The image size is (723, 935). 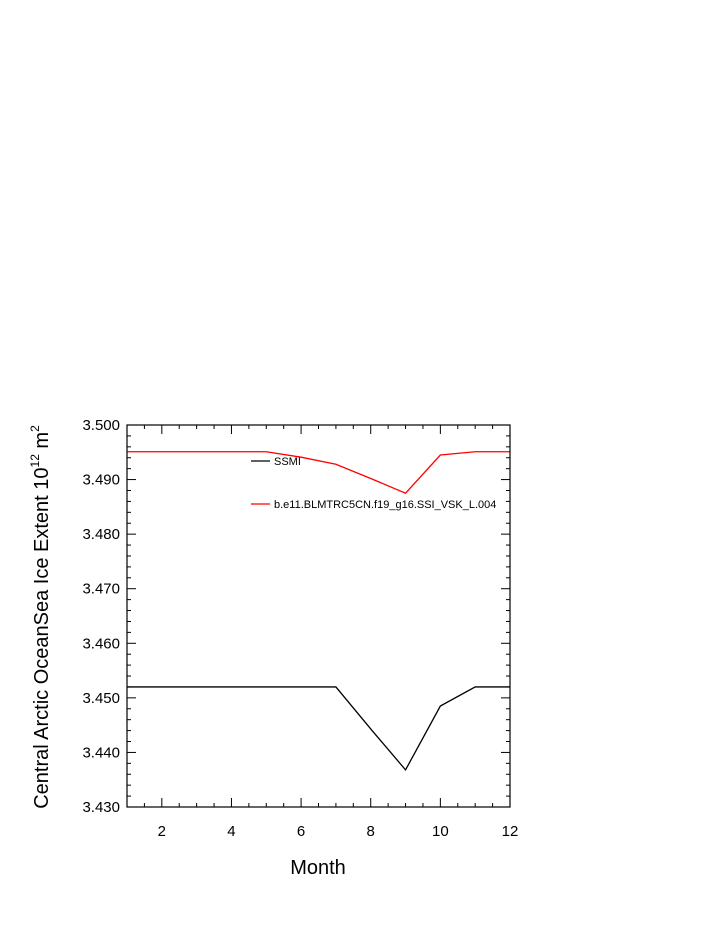 I want to click on x-tick-label: 10, so click(x=440, y=831).